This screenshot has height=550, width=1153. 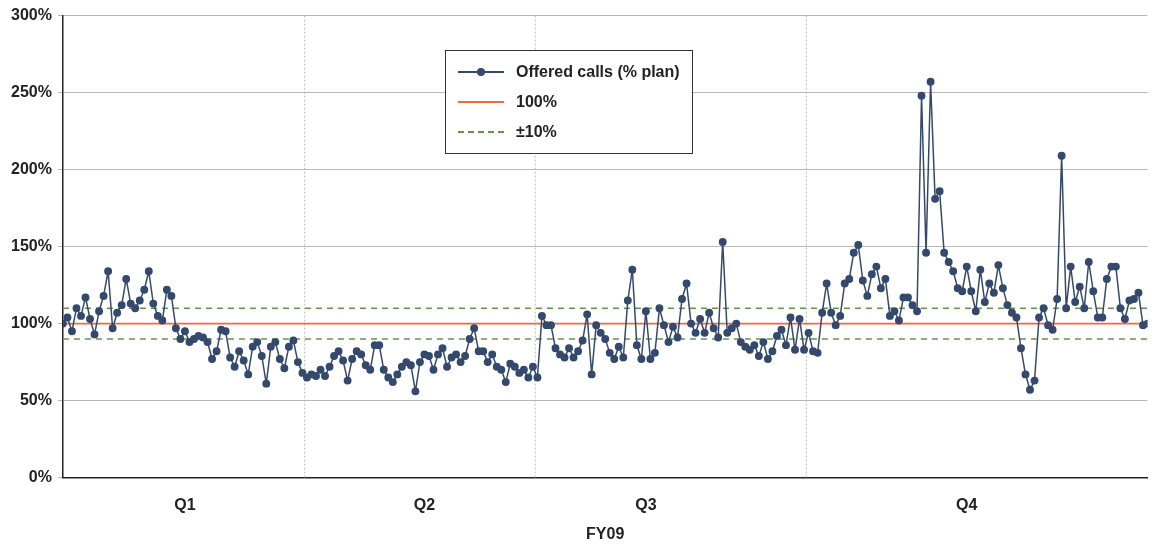 I want to click on y-tick-label: 150%, so click(x=31, y=246).